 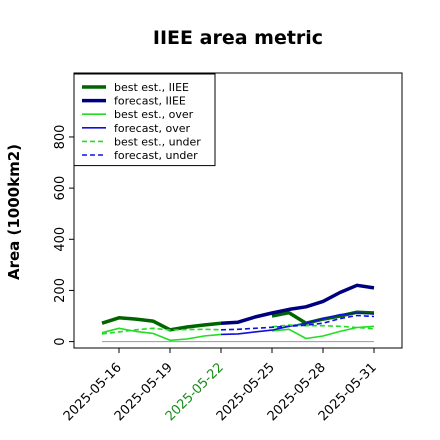 What do you see at coordinates (60, 137) in the screenshot?
I see `y-tick-label: 800` at bounding box center [60, 137].